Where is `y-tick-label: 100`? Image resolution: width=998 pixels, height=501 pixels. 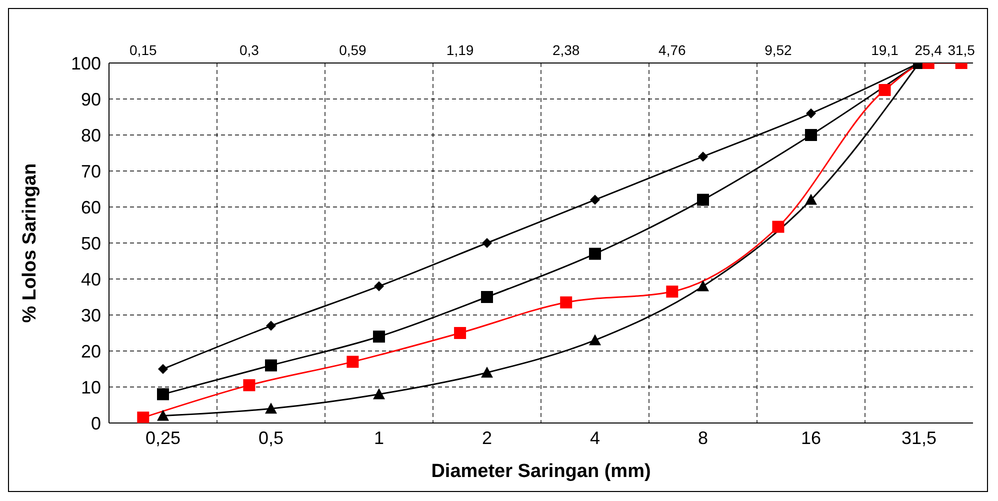 y-tick-label: 100 is located at coordinates (85, 63).